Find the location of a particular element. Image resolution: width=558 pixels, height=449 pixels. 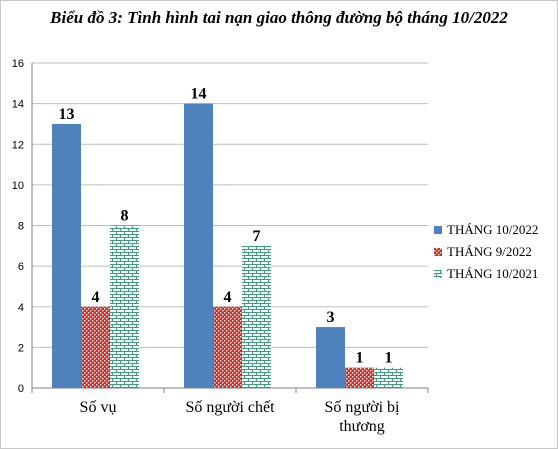

legend-label: THÁNG 9/2022 is located at coordinates (489, 251).